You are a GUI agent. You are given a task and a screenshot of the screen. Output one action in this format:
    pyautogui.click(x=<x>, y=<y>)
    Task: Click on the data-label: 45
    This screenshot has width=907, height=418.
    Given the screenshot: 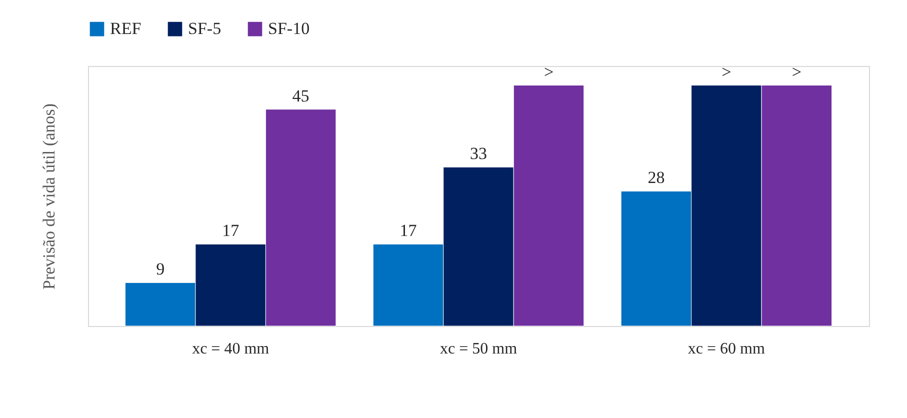 What is the action you would take?
    pyautogui.click(x=301, y=96)
    